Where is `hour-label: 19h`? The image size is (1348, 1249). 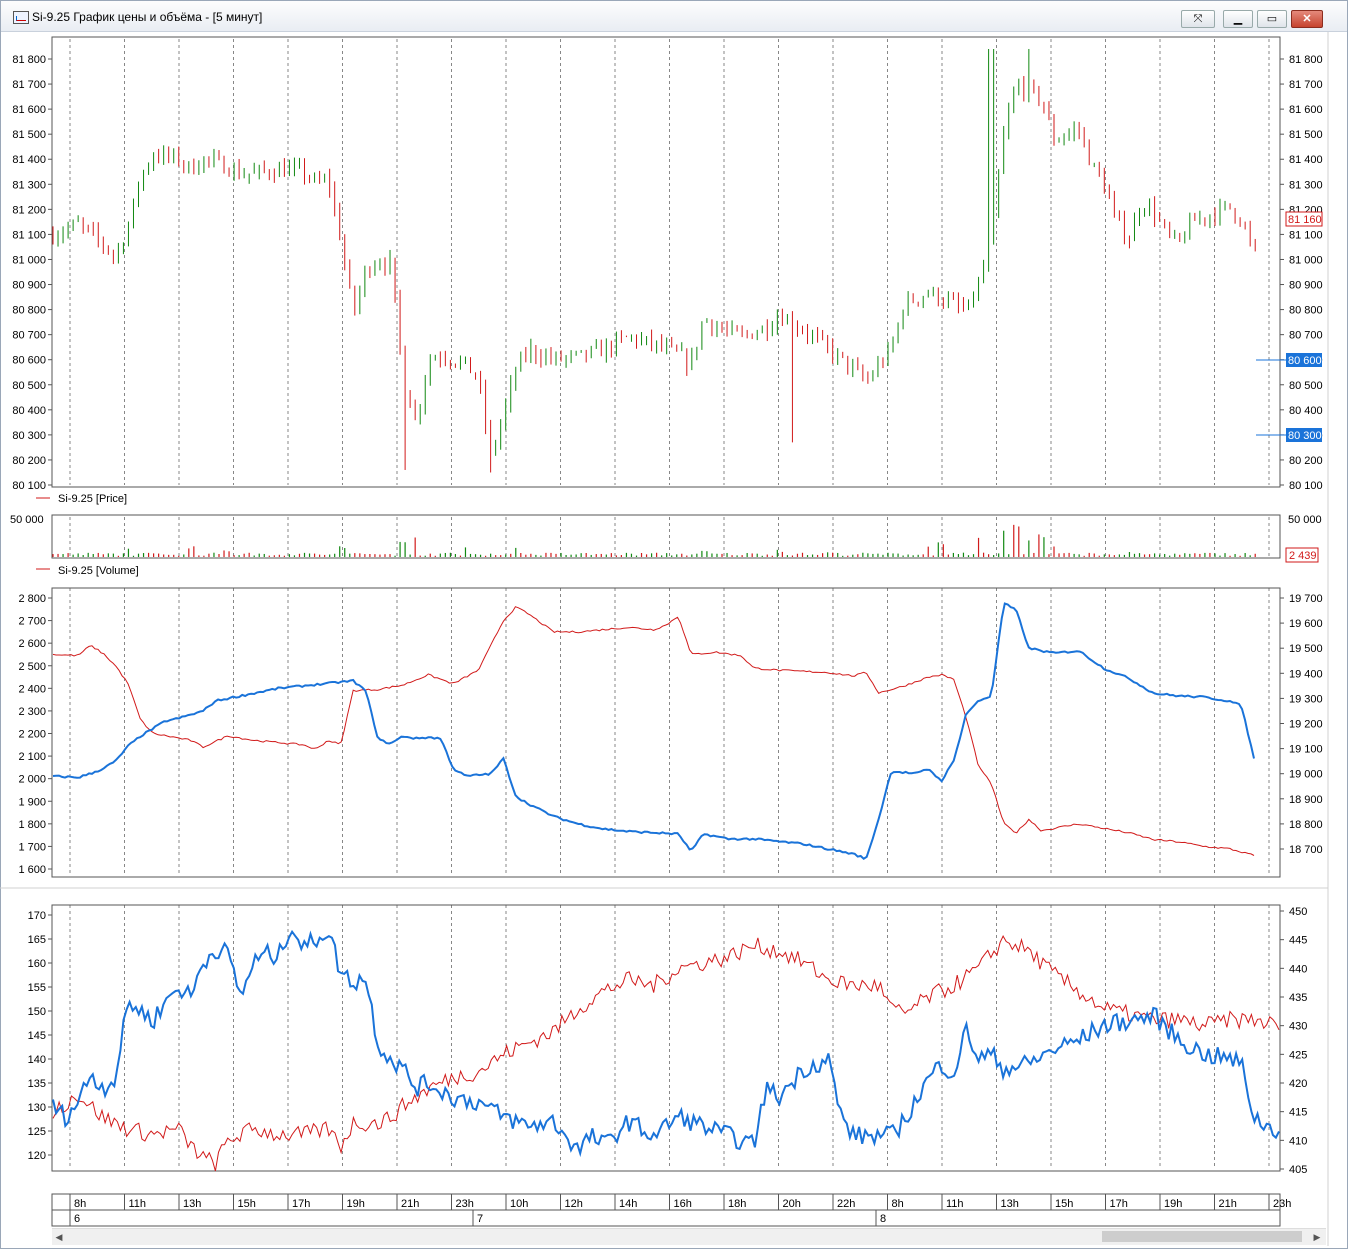 hour-label: 19h is located at coordinates (356, 1204).